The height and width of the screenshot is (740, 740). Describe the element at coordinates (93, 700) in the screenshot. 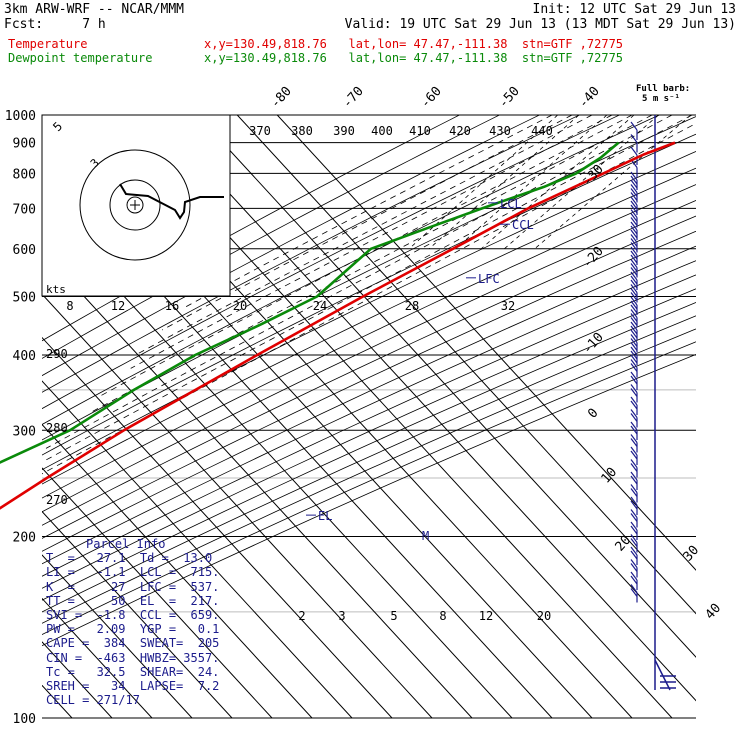

I see `parcel-row-cell: CELL = 271/17` at that location.